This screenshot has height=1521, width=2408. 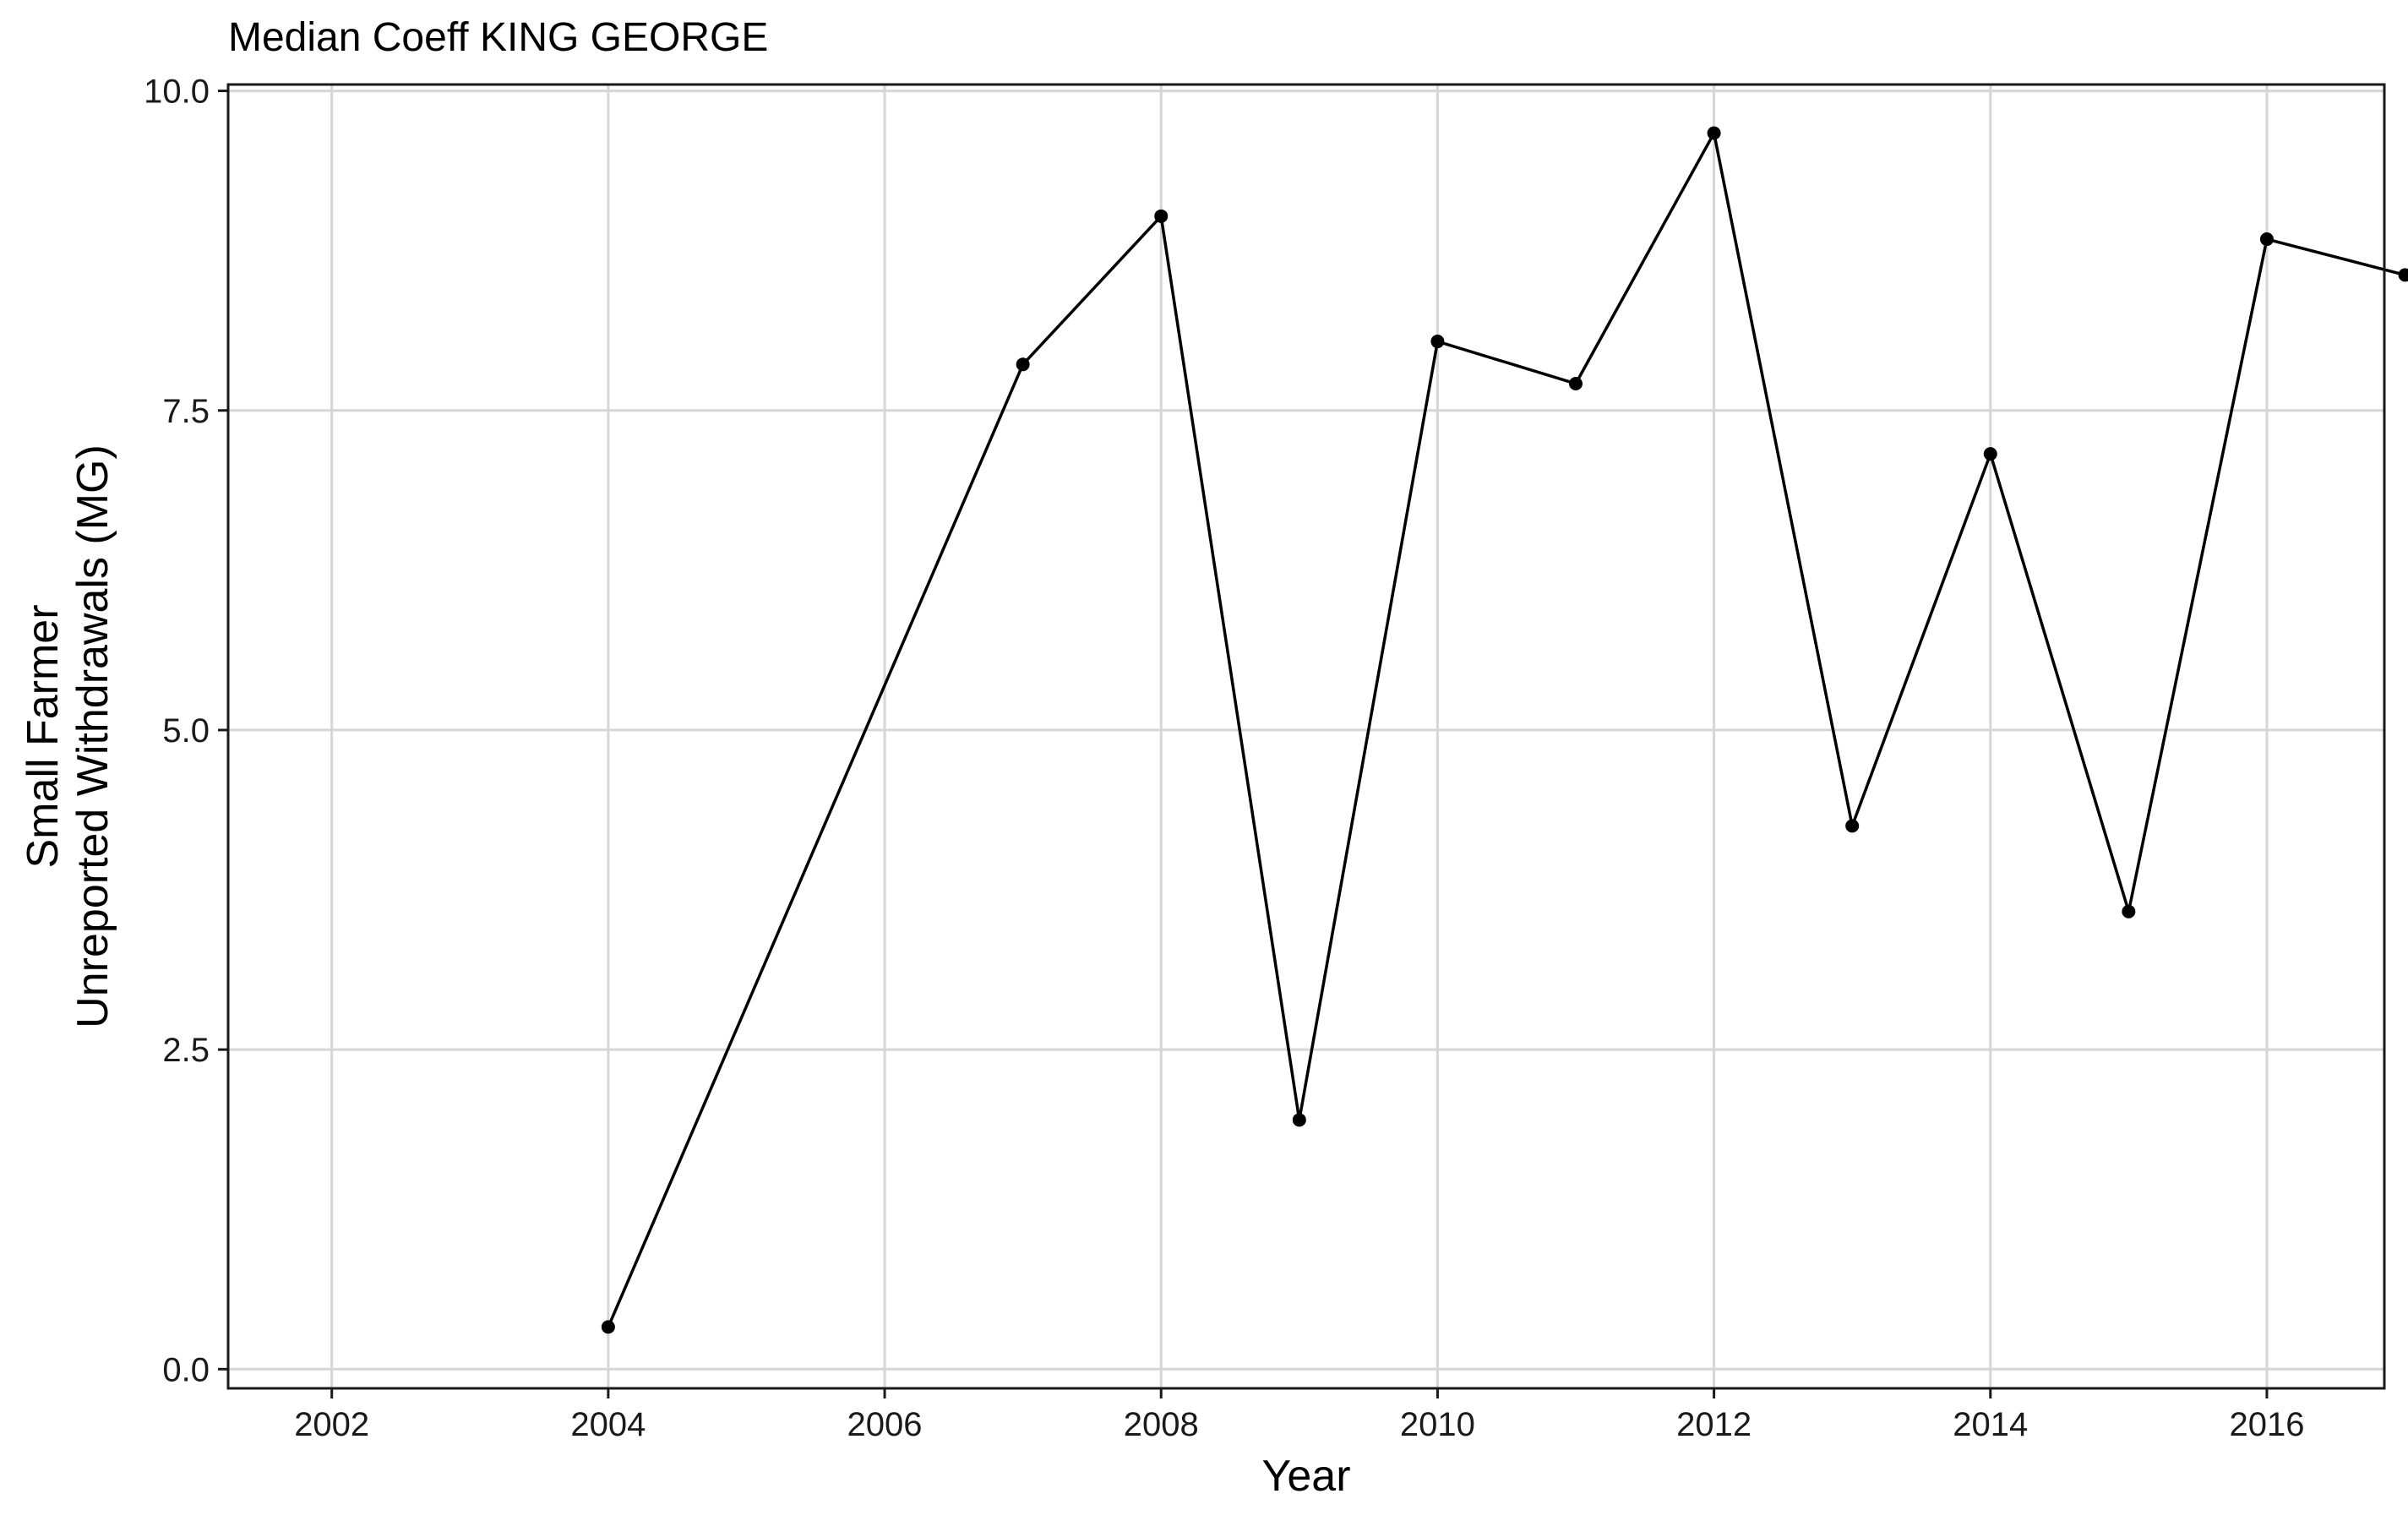 I want to click on y-tick-label: 10.0, so click(x=177, y=92).